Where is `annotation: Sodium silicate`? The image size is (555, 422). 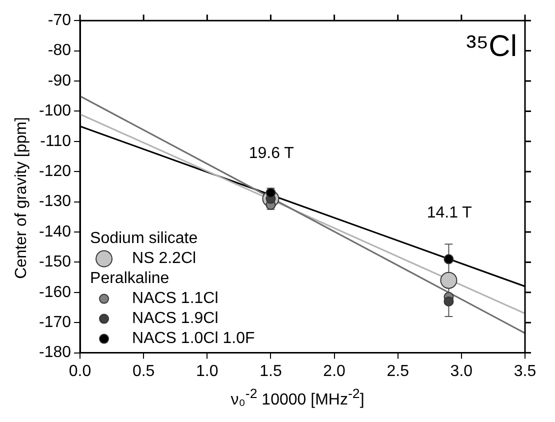 annotation: Sodium silicate is located at coordinates (144, 239).